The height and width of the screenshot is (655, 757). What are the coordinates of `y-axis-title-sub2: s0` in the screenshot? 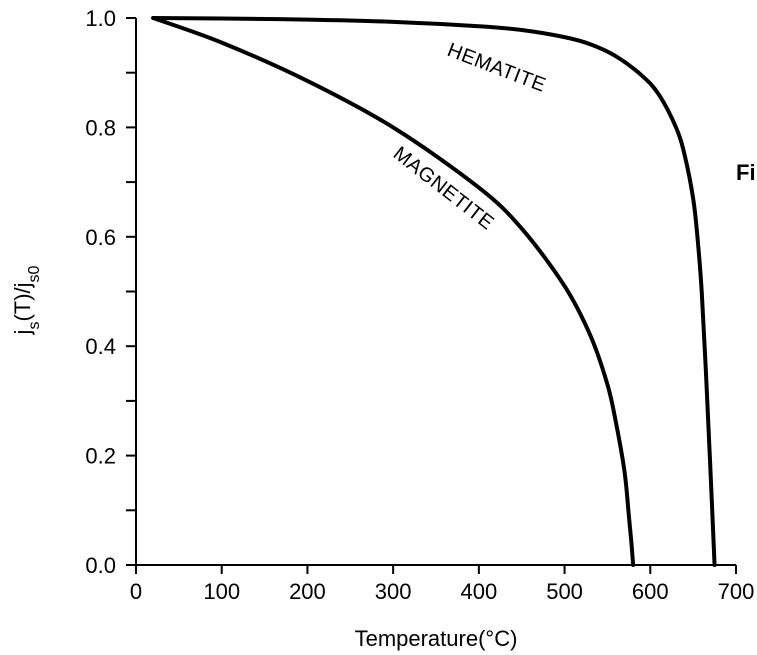 It's located at (34, 273).